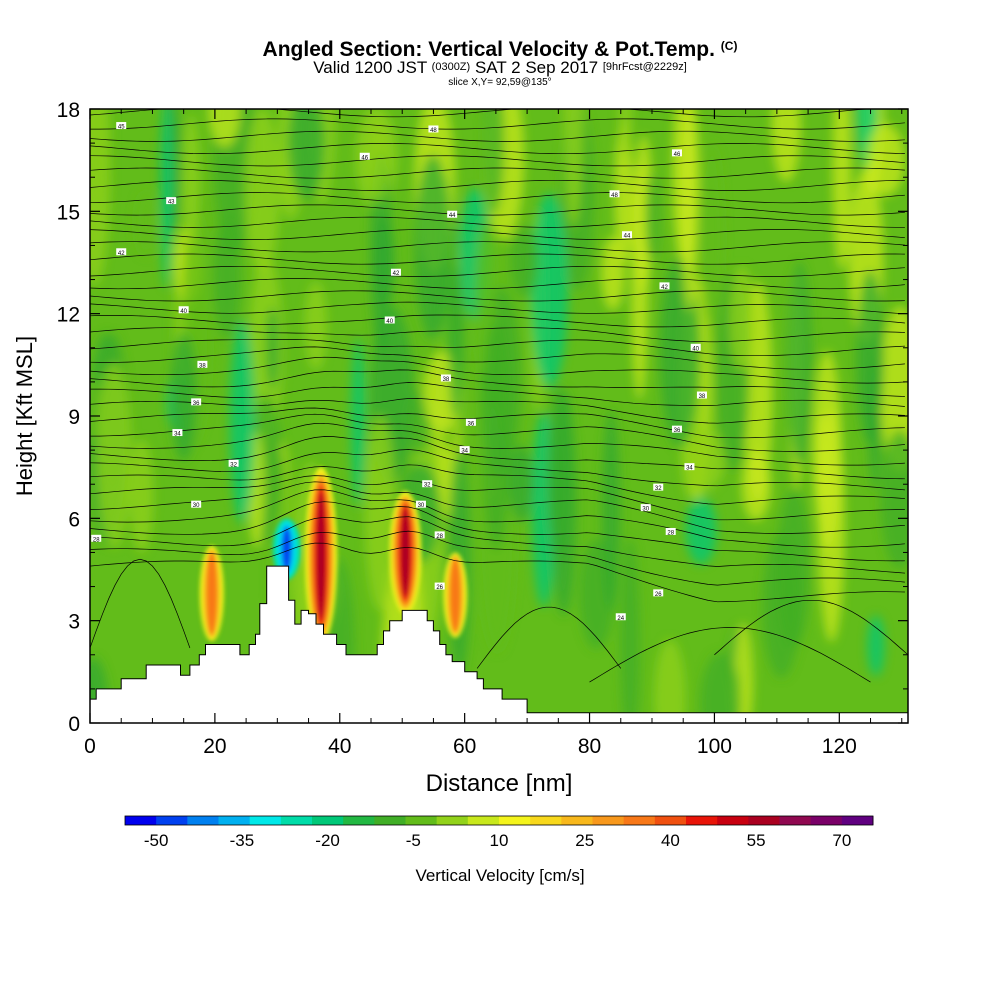 The height and width of the screenshot is (1000, 1000). I want to click on terrain-layer, so click(499, 644).